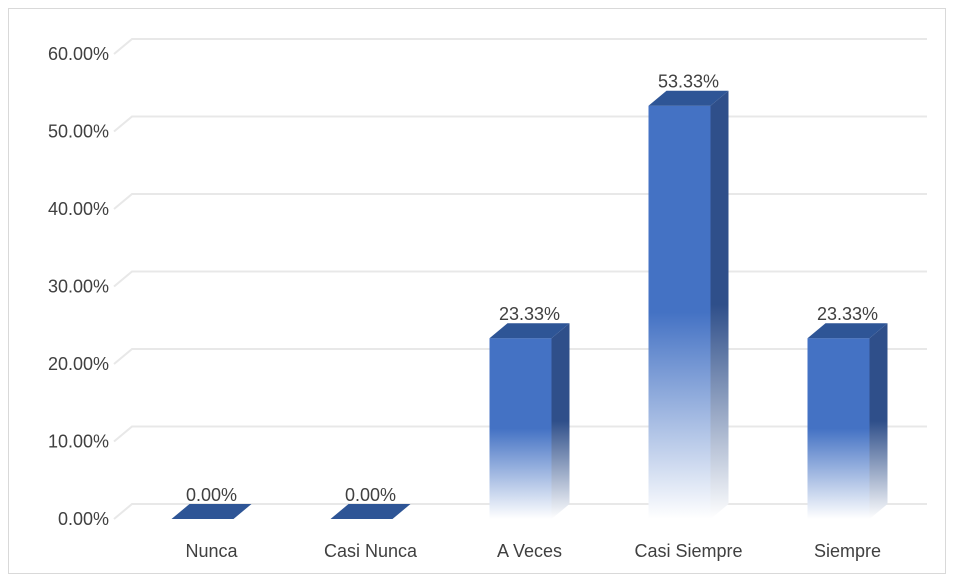 Image resolution: width=956 pixels, height=580 pixels. I want to click on x-category-label: Nunca, so click(211, 551).